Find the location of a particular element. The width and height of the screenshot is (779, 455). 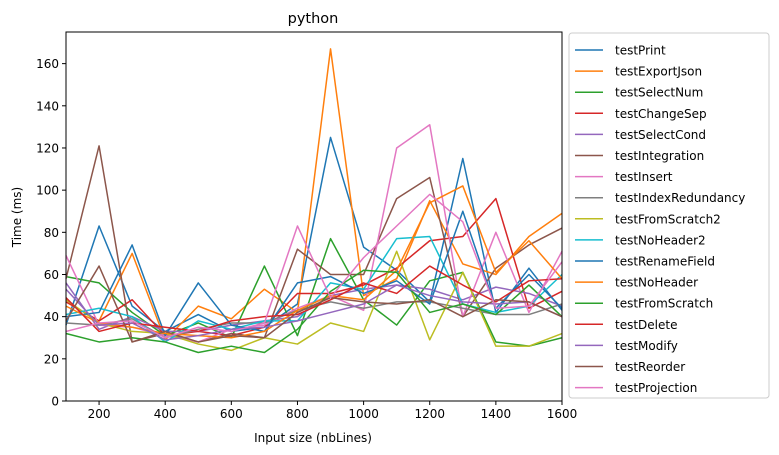

y-axis-label: Time (ms) is located at coordinates (17, 218).